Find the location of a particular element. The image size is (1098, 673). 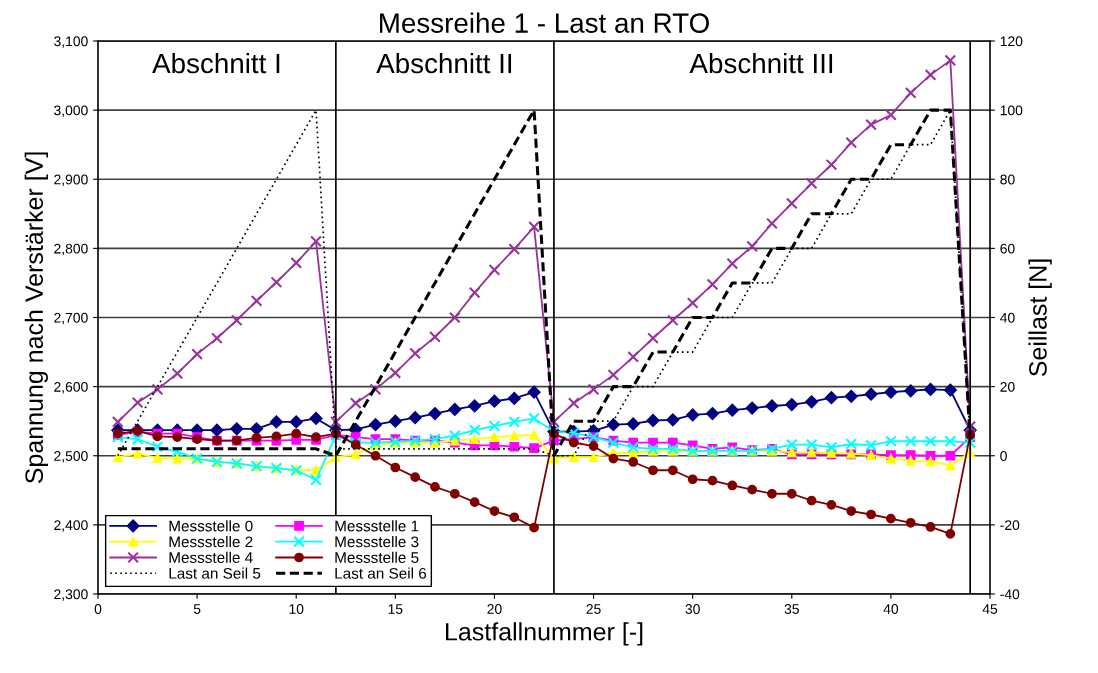

y-axis-title: Spannung nach Verstärker [V] is located at coordinates (36, 318).